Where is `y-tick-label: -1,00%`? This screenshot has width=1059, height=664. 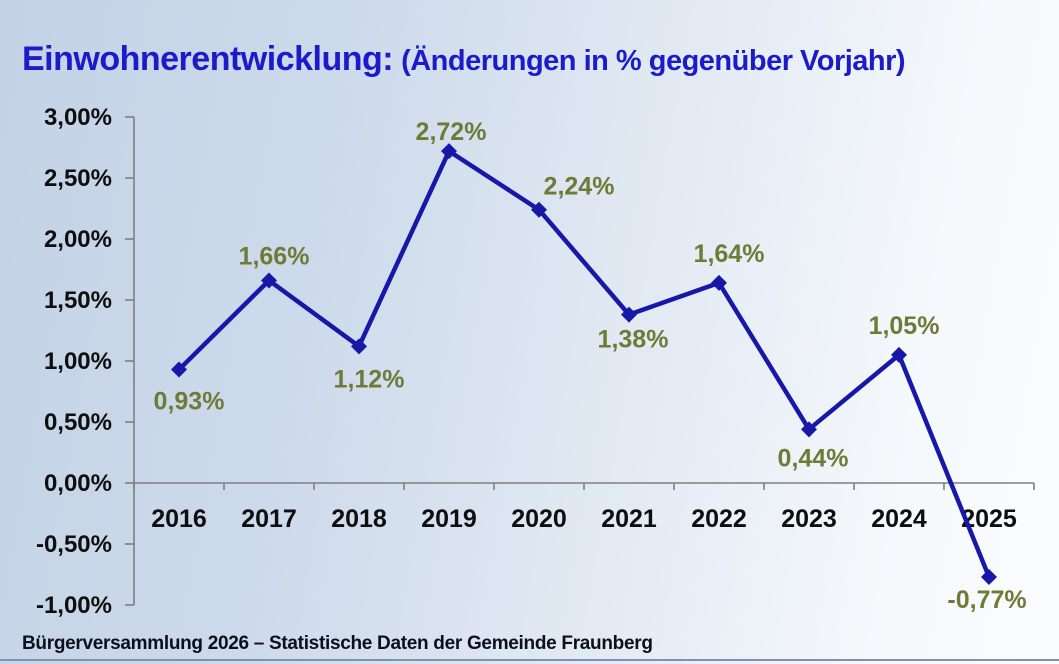 y-tick-label: -1,00% is located at coordinates (74, 605).